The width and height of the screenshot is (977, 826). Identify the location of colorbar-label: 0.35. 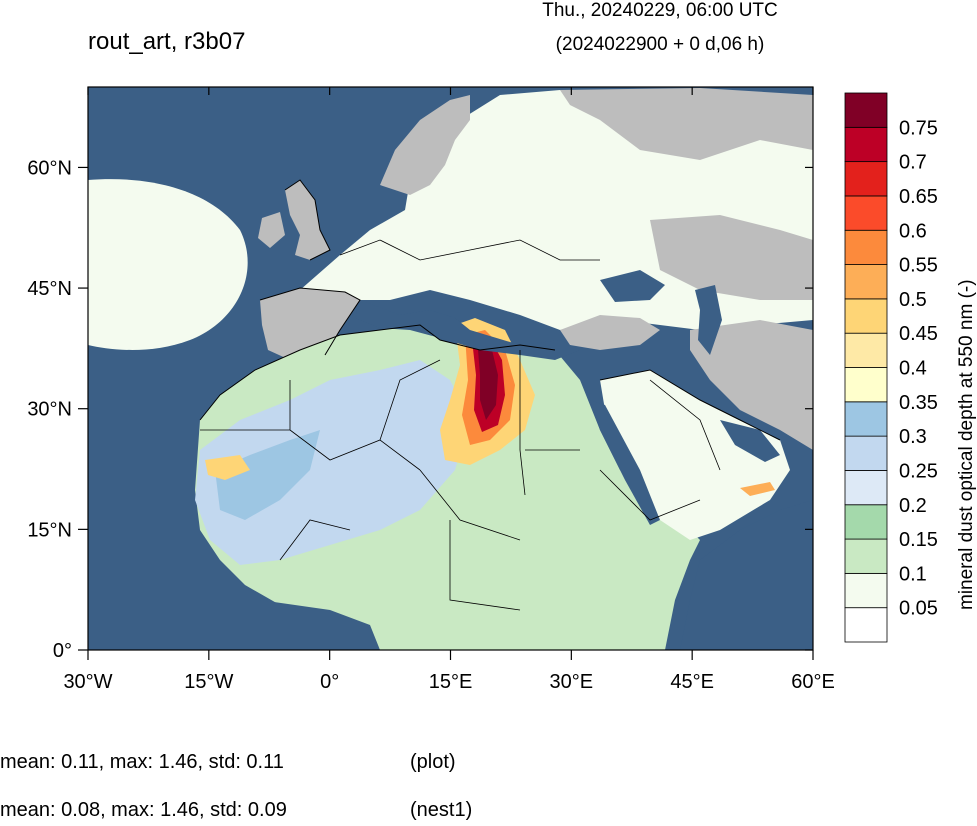
(918, 403).